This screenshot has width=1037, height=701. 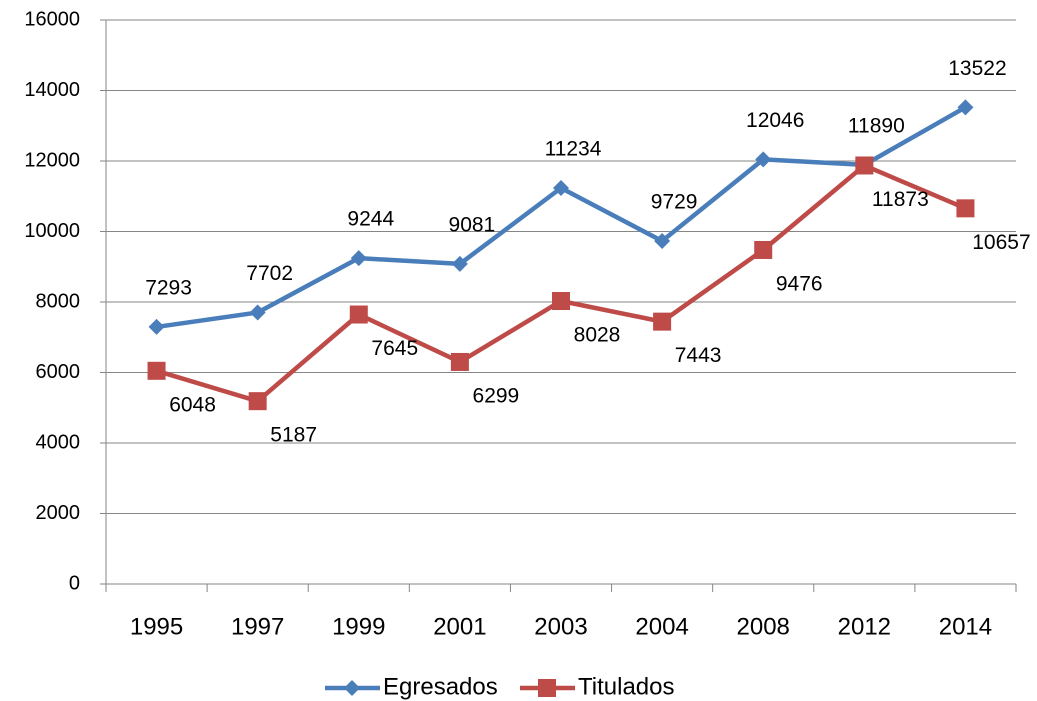 I want to click on data-label: 10657, so click(x=1001, y=242).